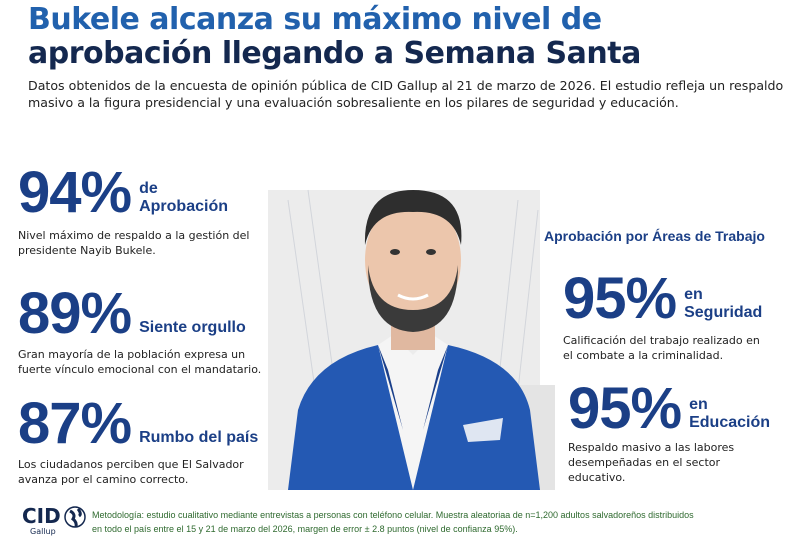 This screenshot has width=796, height=538. Describe the element at coordinates (192, 327) in the screenshot. I see `pride-label: Siente orgullo` at that location.